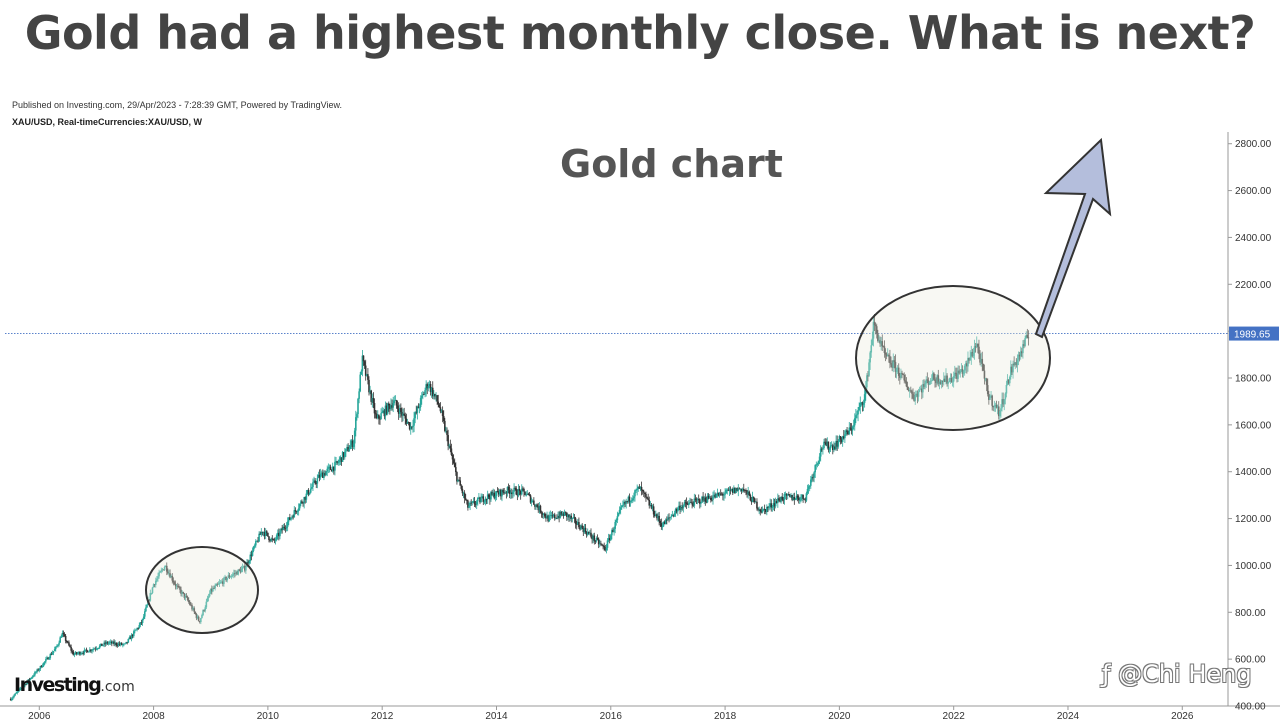 The width and height of the screenshot is (1280, 720). What do you see at coordinates (671, 164) in the screenshot?
I see `chart-title: Gold chart` at bounding box center [671, 164].